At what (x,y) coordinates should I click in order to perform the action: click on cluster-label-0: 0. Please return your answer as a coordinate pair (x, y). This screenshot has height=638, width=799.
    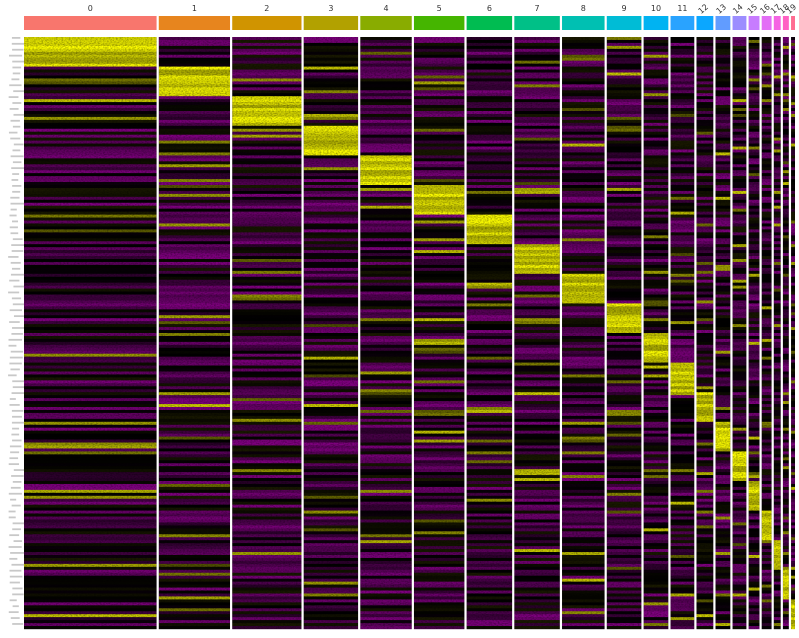
    Looking at the image, I should click on (90, 8).